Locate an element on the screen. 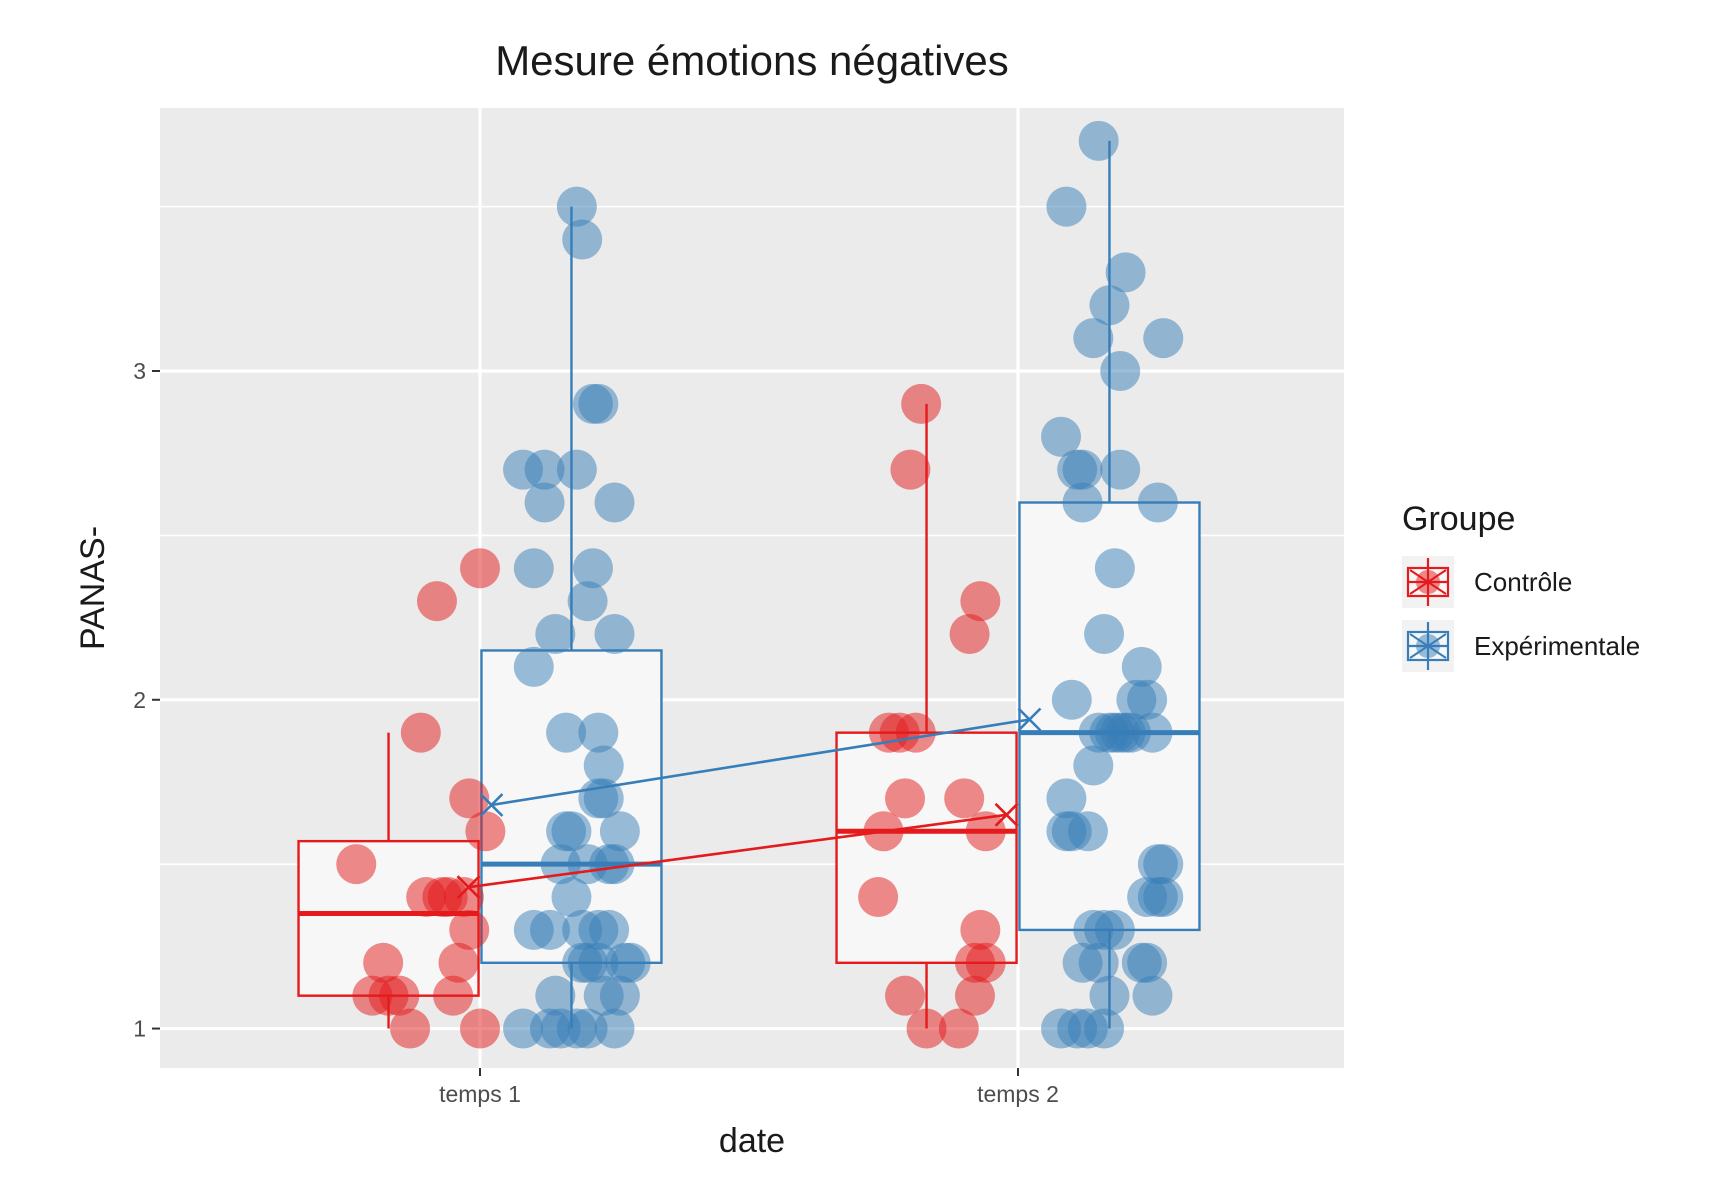 The width and height of the screenshot is (1724, 1194). legend-key-point is located at coordinates (1428, 646).